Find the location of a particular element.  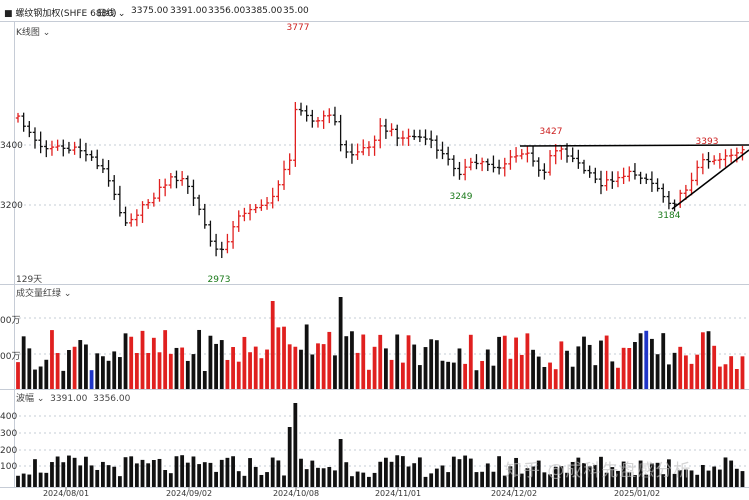

x-tick-label: 2024/12/02 is located at coordinates (514, 493).